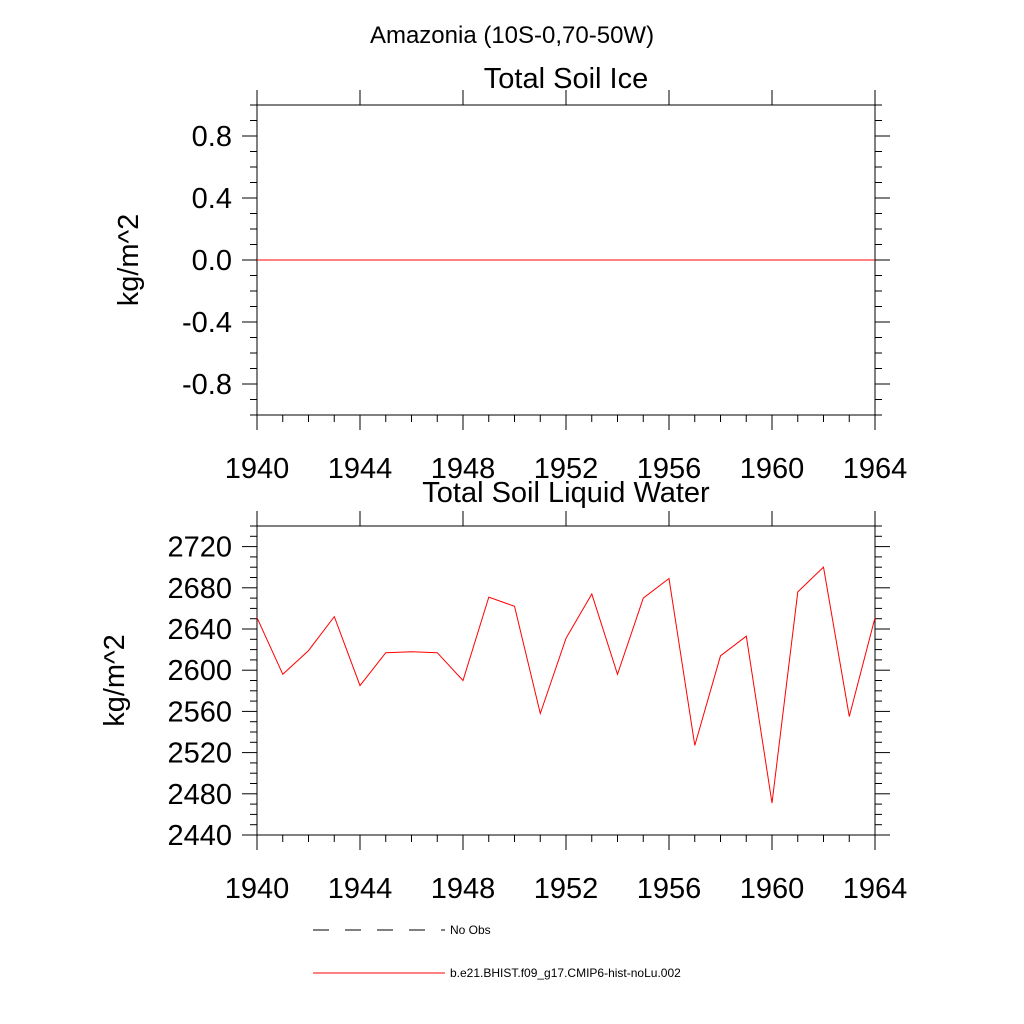 Image resolution: width=1024 pixels, height=1024 pixels. I want to click on y-tick-label: 0.8, so click(212, 137).